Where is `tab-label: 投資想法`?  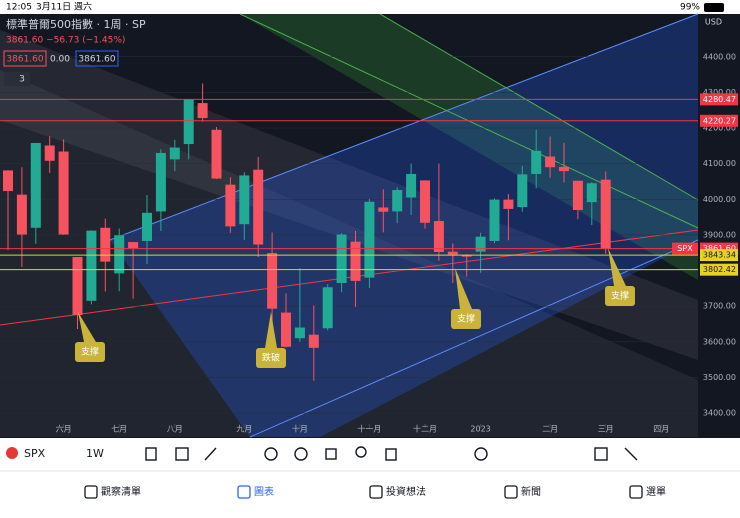 tab-label: 投資想法 is located at coordinates (406, 491).